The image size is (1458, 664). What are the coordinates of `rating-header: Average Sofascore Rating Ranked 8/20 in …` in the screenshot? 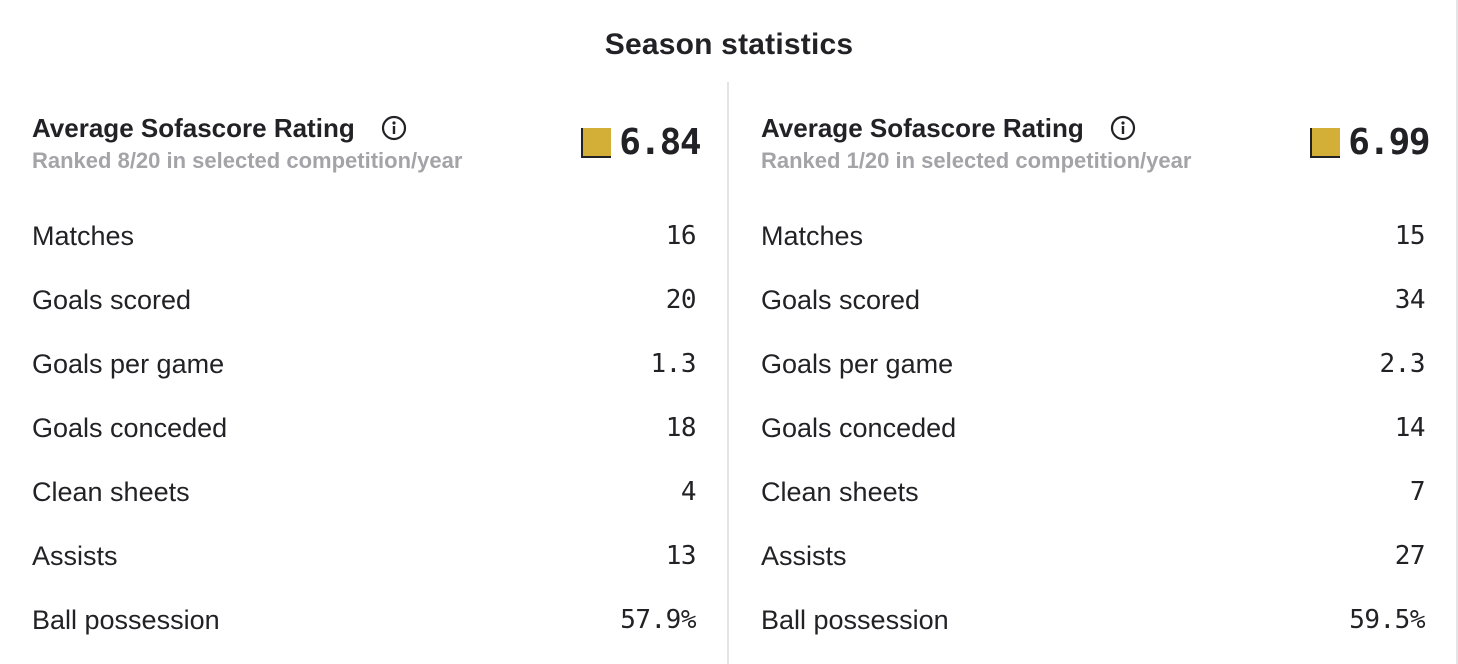 It's located at (366, 148).